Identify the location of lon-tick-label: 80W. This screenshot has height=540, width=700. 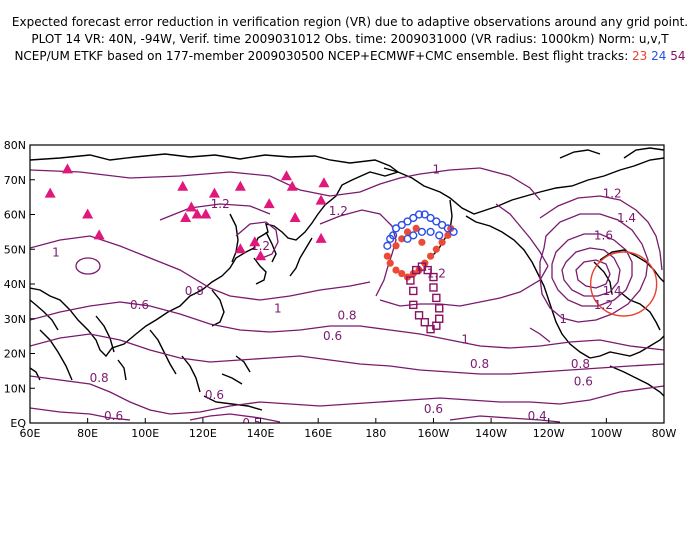
(664, 433).